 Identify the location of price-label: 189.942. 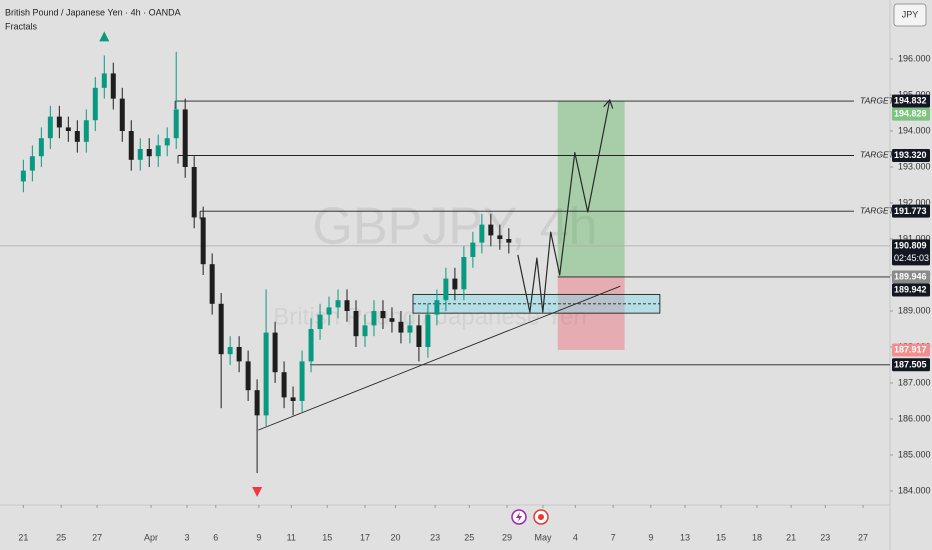
(910, 290).